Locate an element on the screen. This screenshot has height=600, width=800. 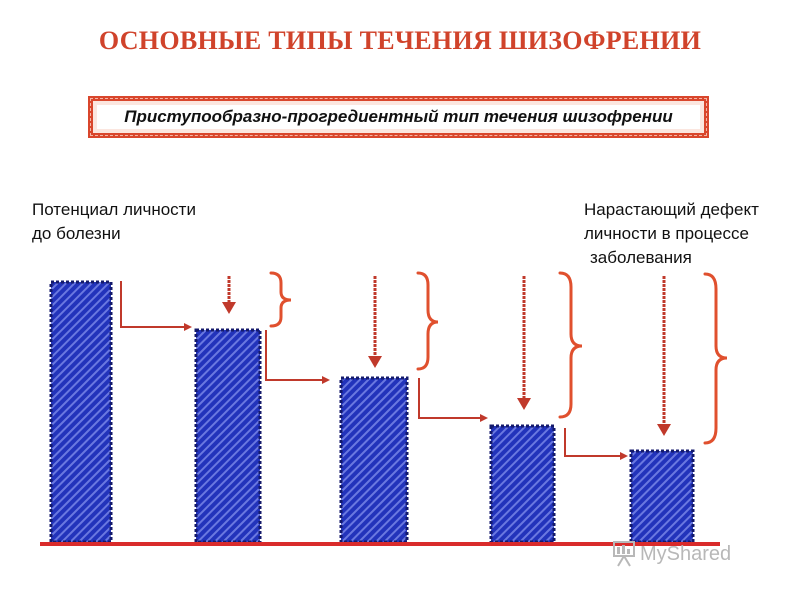
watermark: MyShared is located at coordinates (692, 556).